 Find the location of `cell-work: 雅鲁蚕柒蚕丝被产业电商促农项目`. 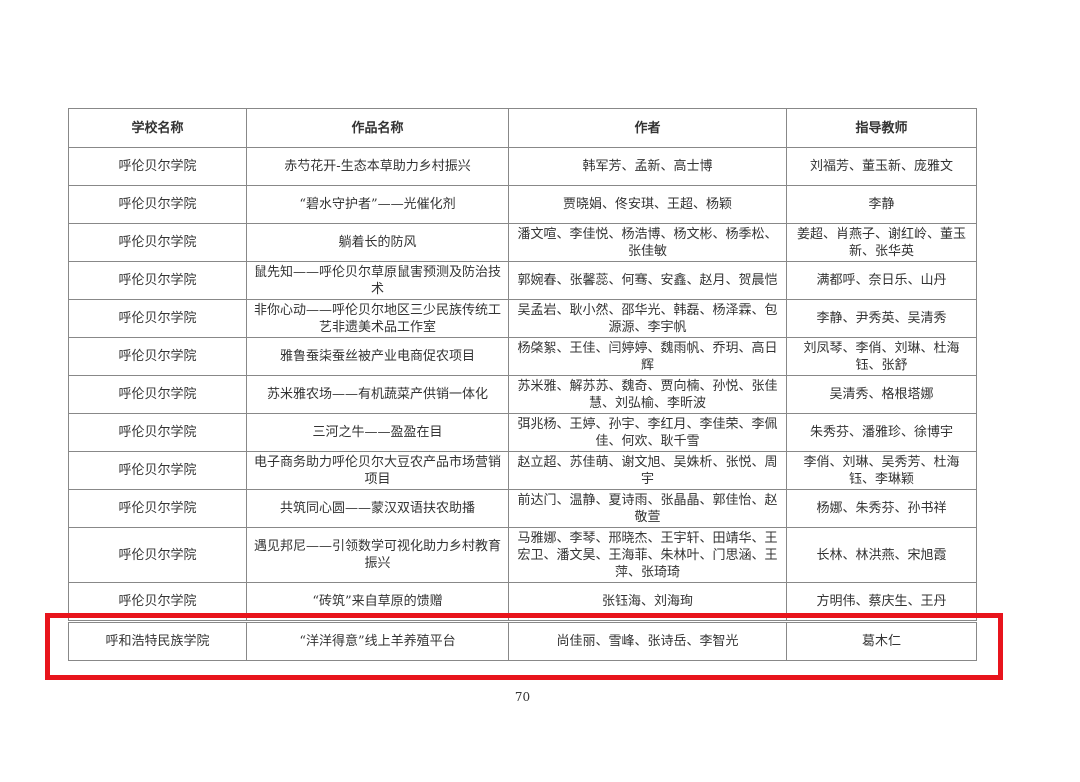

cell-work: 雅鲁蚕柒蚕丝被产业电商促农项目 is located at coordinates (377, 356).